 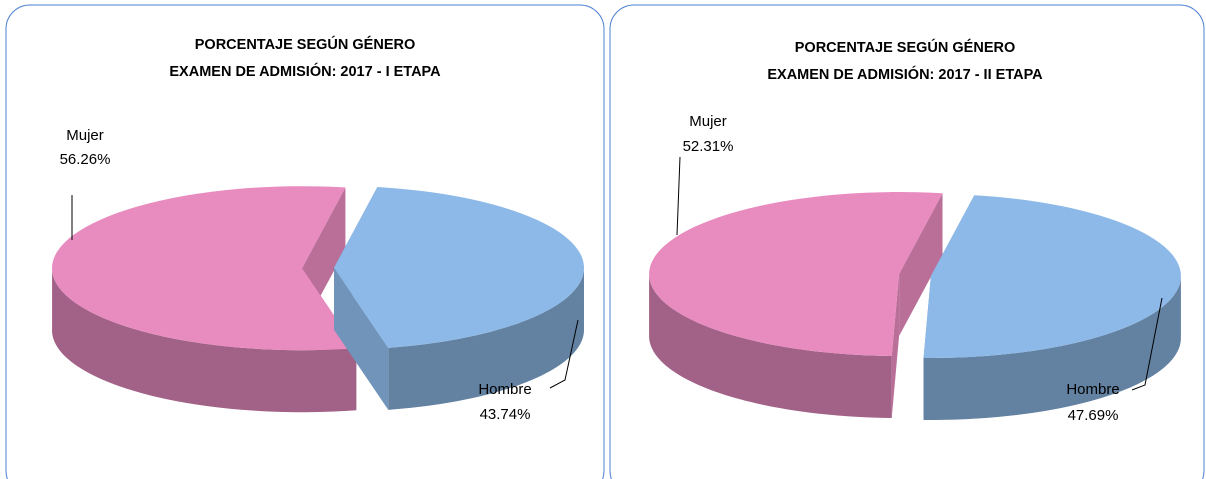 I want to click on chart-subtitle: EXAMEN DE ADMISIÓN: 2017 - II ETAPA, so click(x=905, y=74).